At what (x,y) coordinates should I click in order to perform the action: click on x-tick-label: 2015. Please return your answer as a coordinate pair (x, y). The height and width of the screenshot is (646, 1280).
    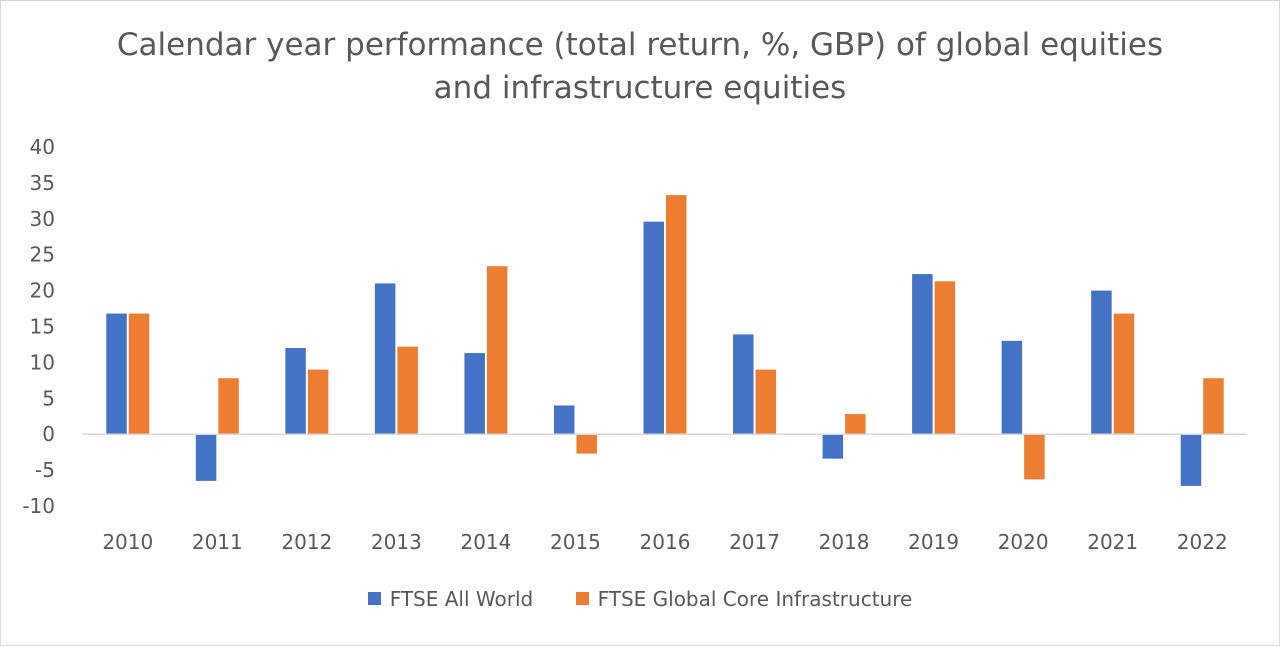
    Looking at the image, I should click on (575, 542).